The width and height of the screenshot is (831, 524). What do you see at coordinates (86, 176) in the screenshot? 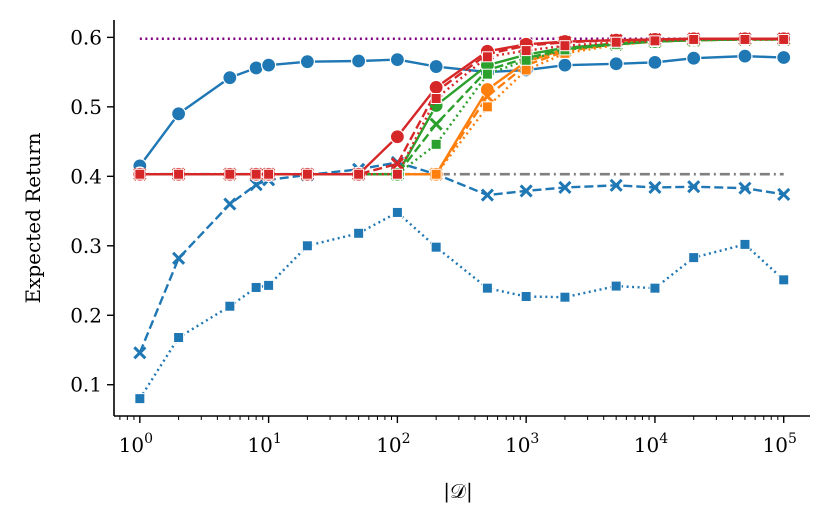
I see `y-tick-label-3: 0.4` at bounding box center [86, 176].